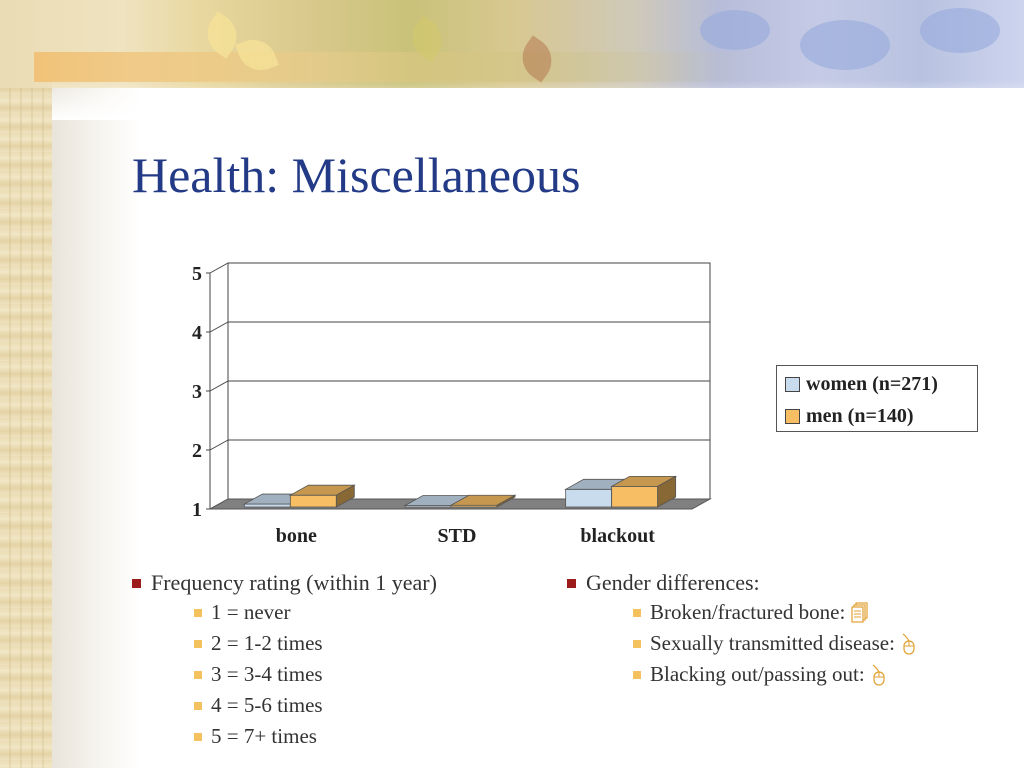 The height and width of the screenshot is (768, 1024). I want to click on bar-women-bone, so click(267, 505).